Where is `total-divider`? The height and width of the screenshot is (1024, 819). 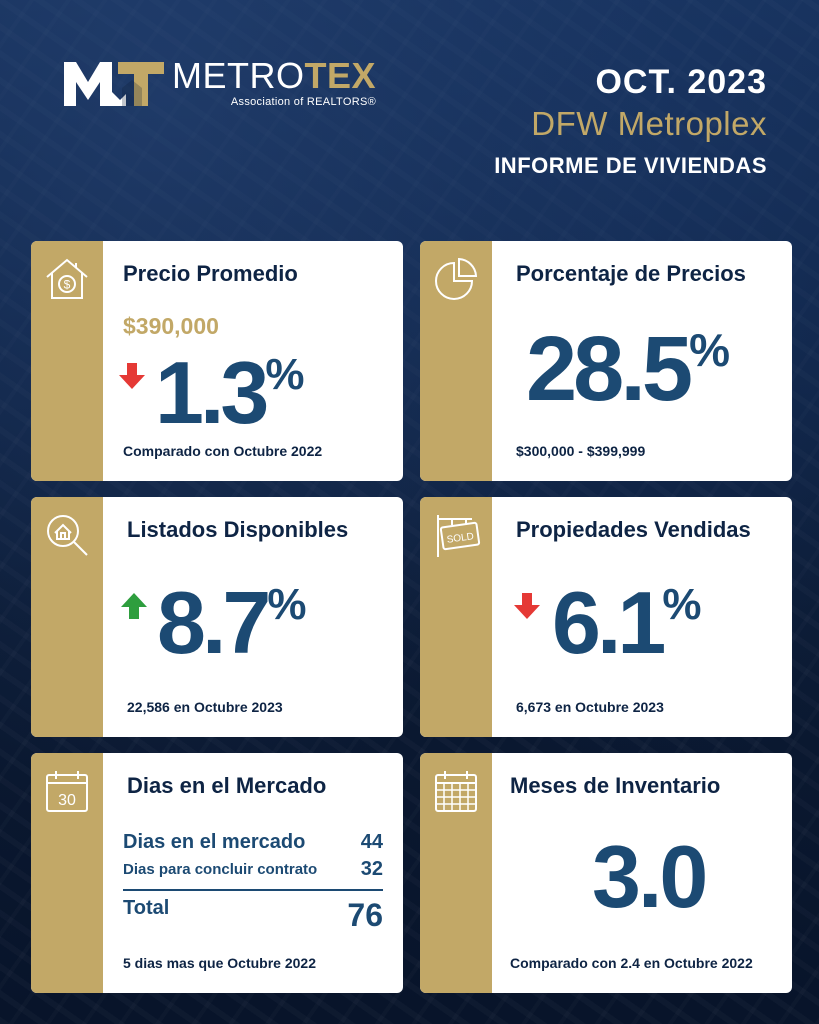
total-divider is located at coordinates (253, 890).